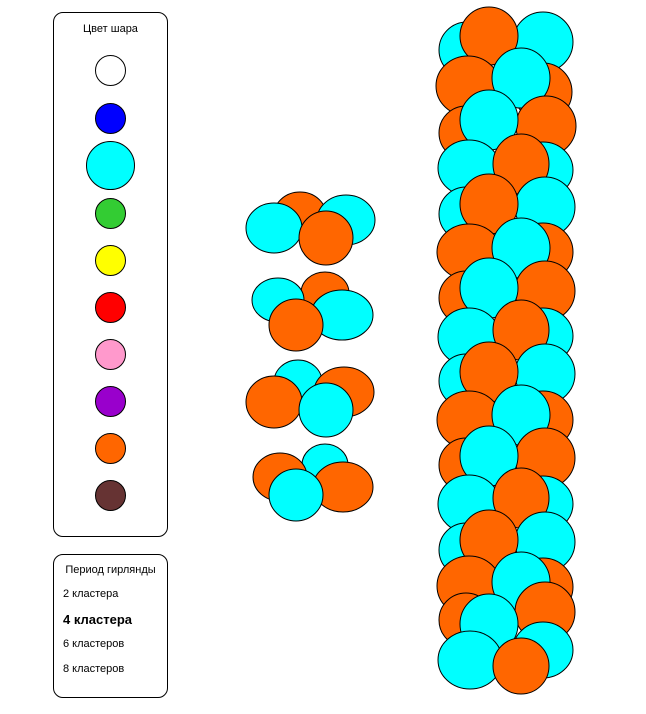 The width and height of the screenshot is (646, 714). I want to click on swatch-cyan, so click(110, 165).